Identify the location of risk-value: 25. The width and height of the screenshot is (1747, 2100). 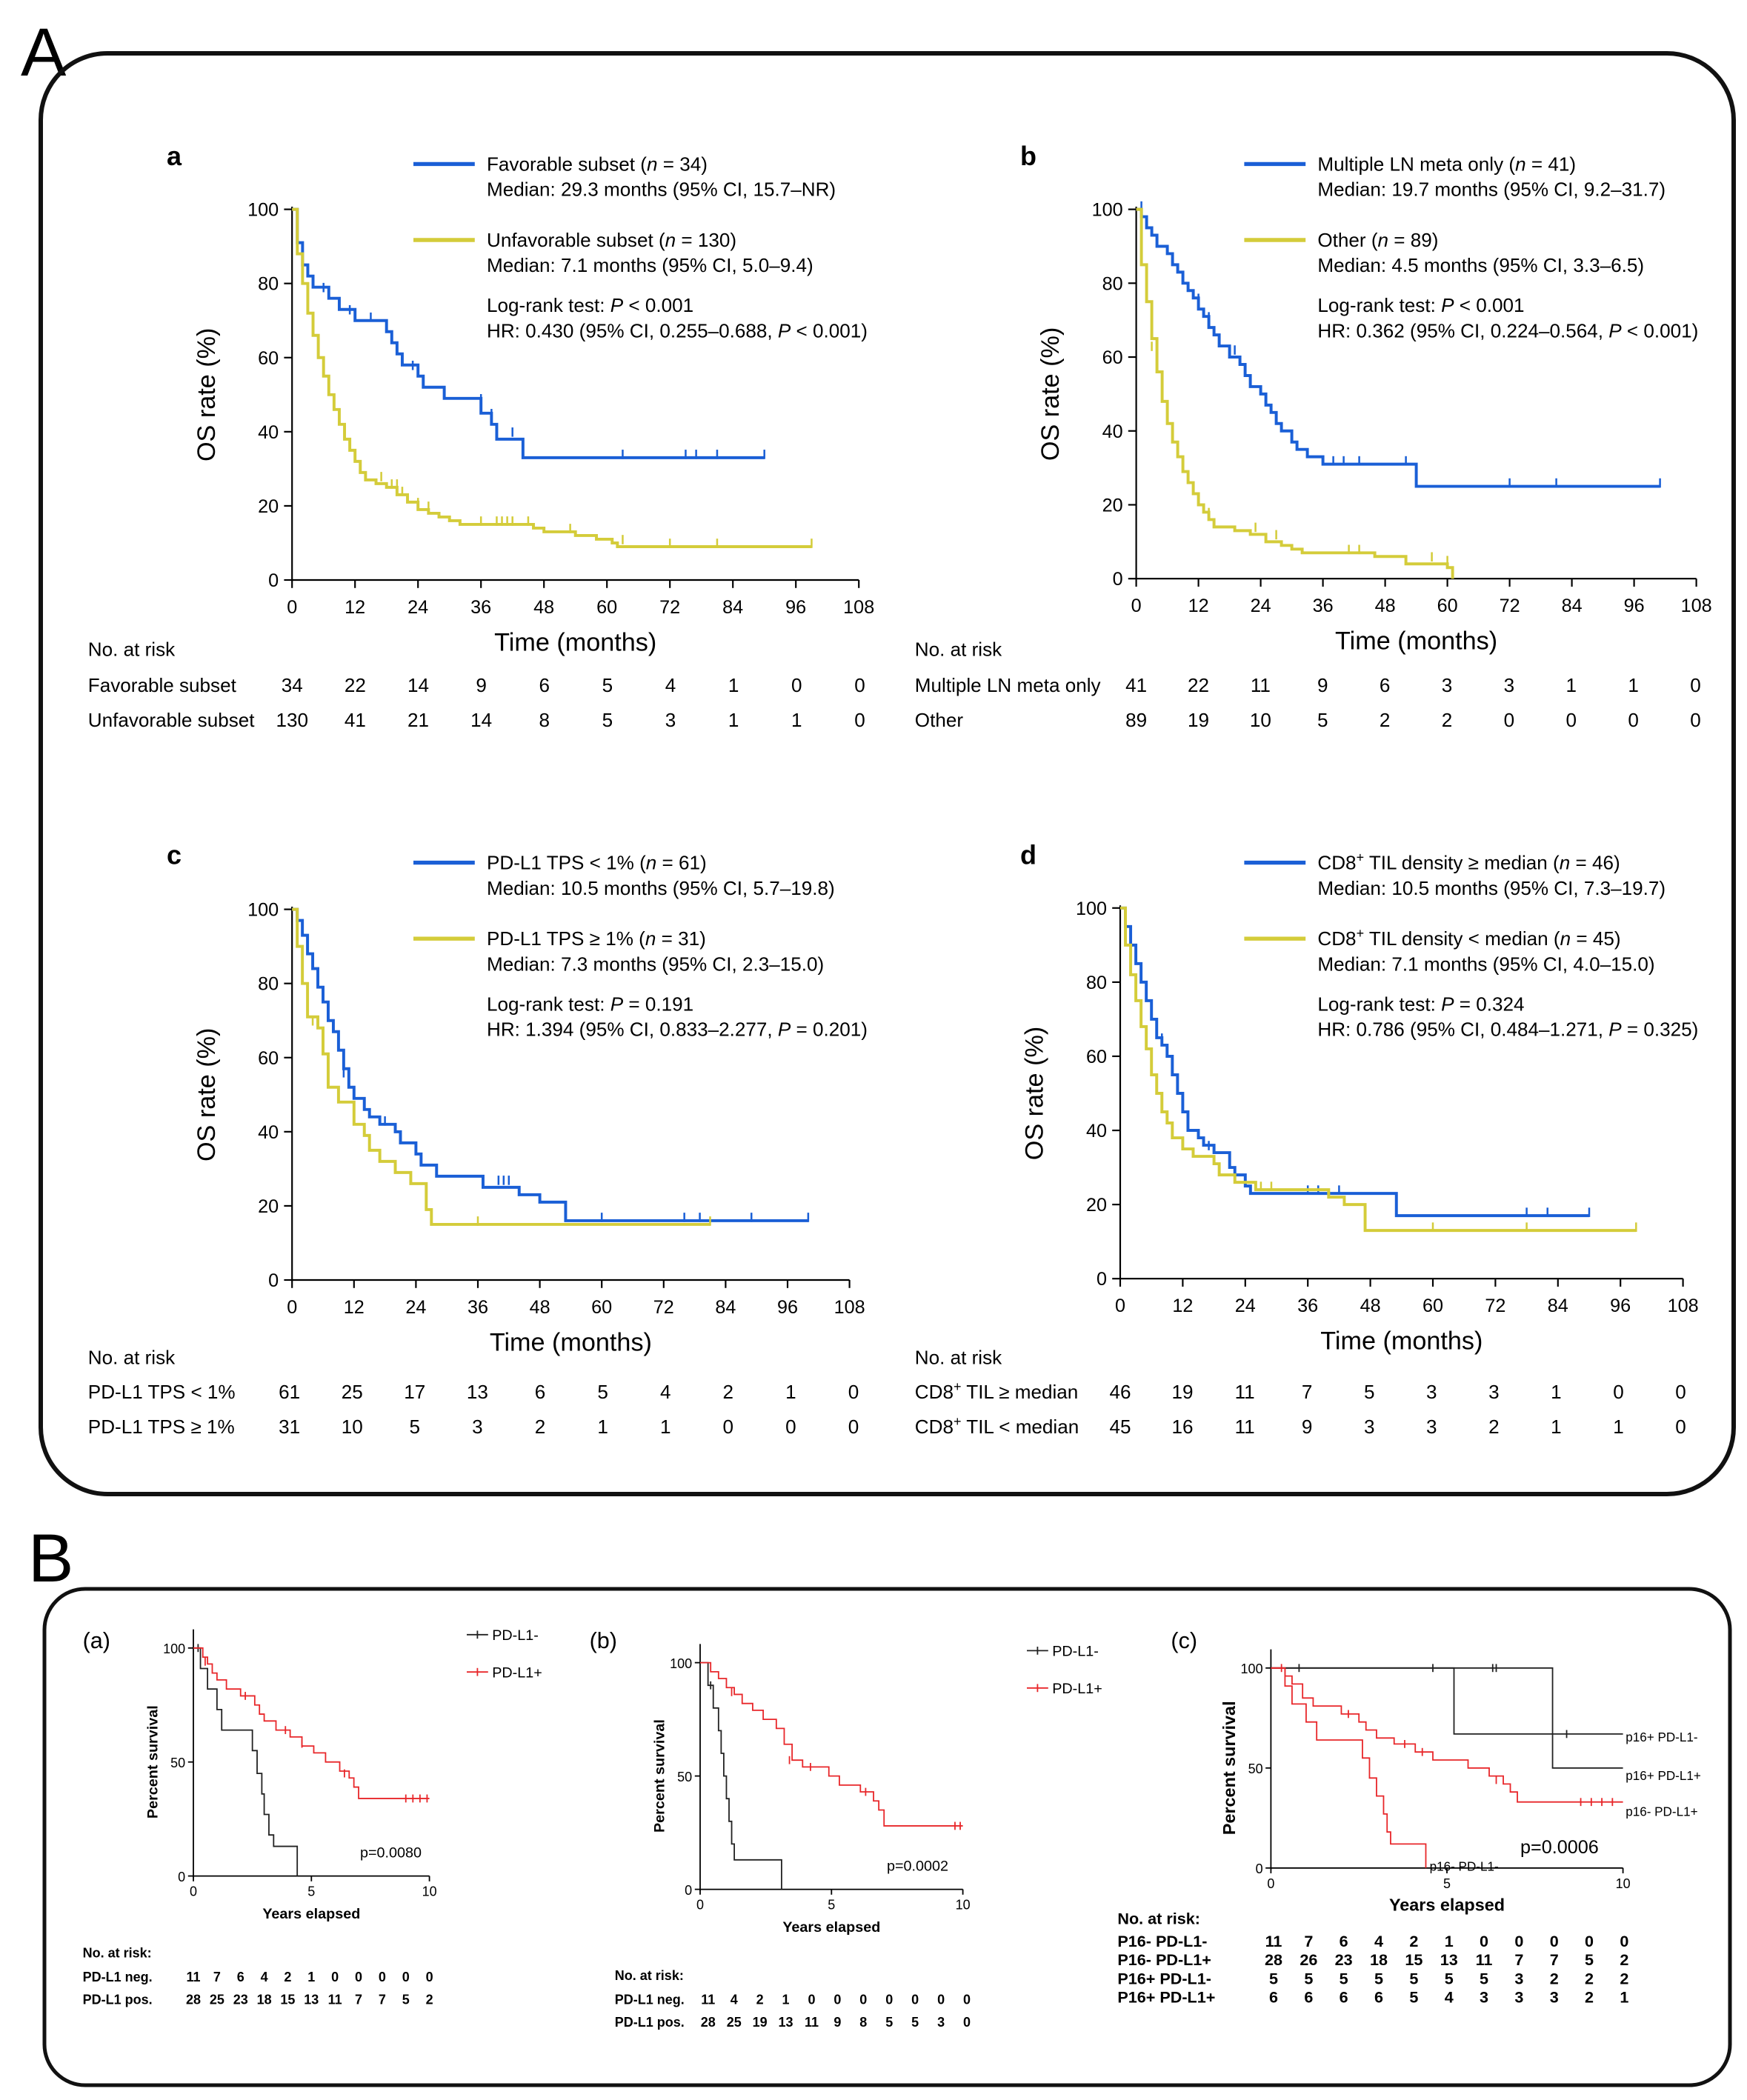
(735, 2022).